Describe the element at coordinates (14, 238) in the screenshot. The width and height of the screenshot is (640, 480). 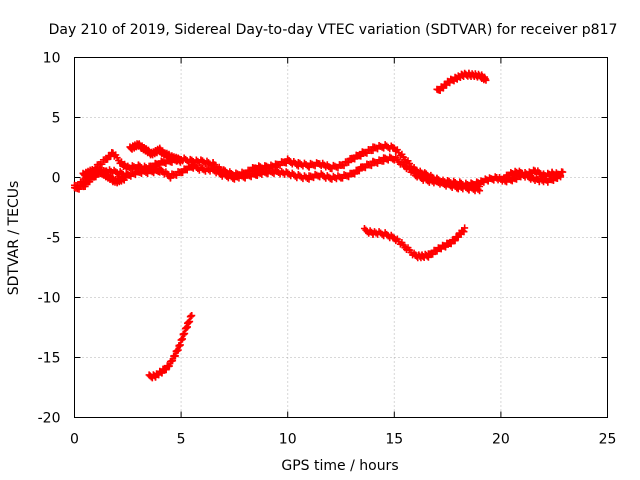
I see `y-axis-label: SDTVAR / TECUs` at that location.